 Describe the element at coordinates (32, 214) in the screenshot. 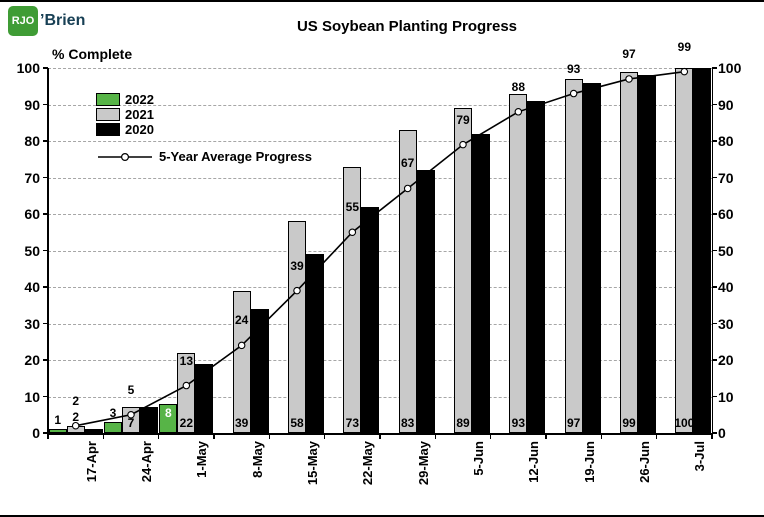

I see `y-axis-tick-label-left: 60` at that location.